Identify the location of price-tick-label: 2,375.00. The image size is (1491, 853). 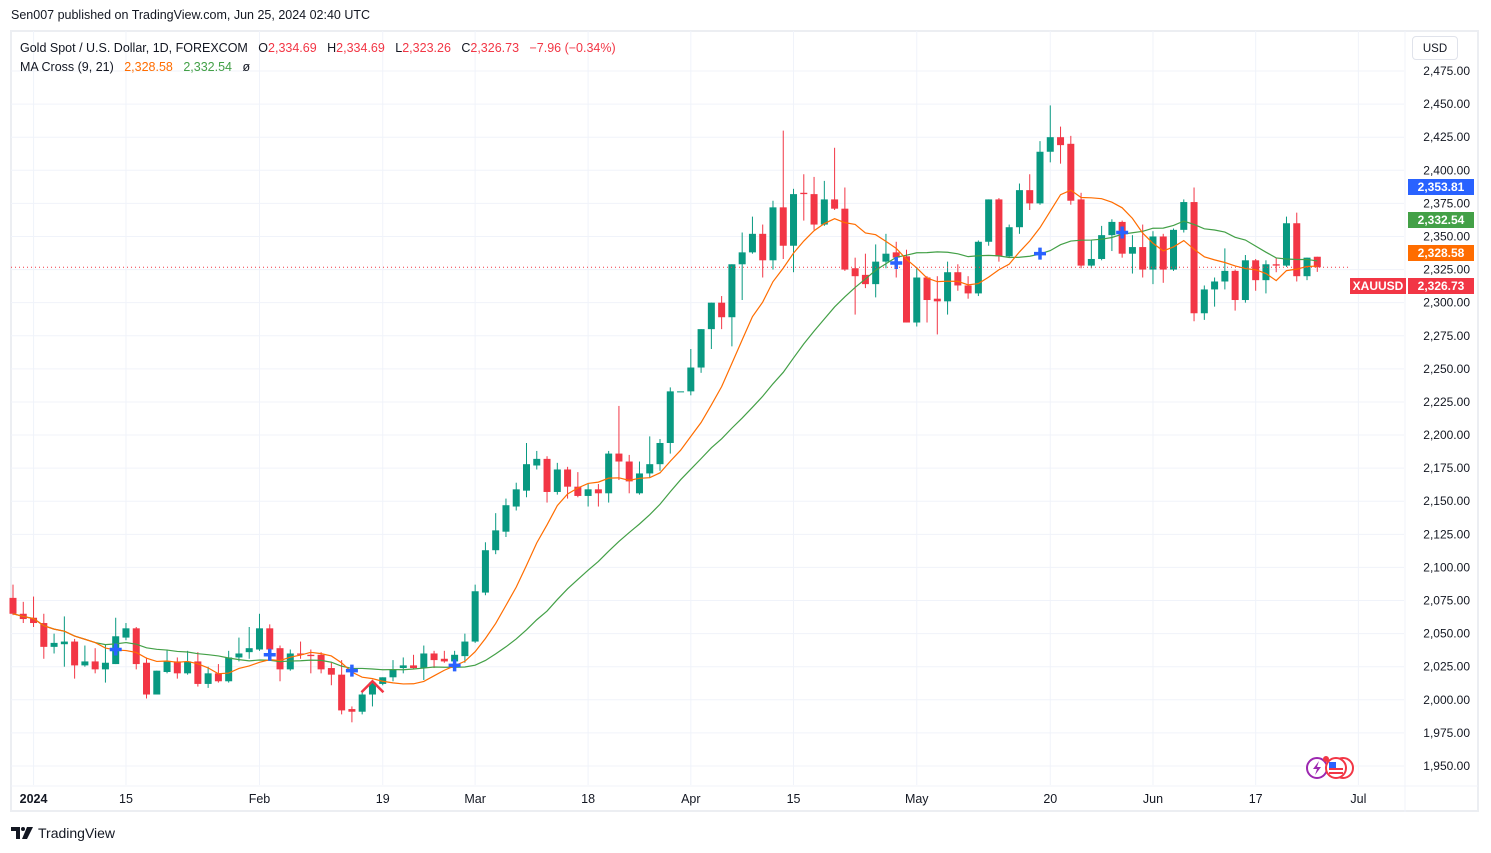
(1446, 203).